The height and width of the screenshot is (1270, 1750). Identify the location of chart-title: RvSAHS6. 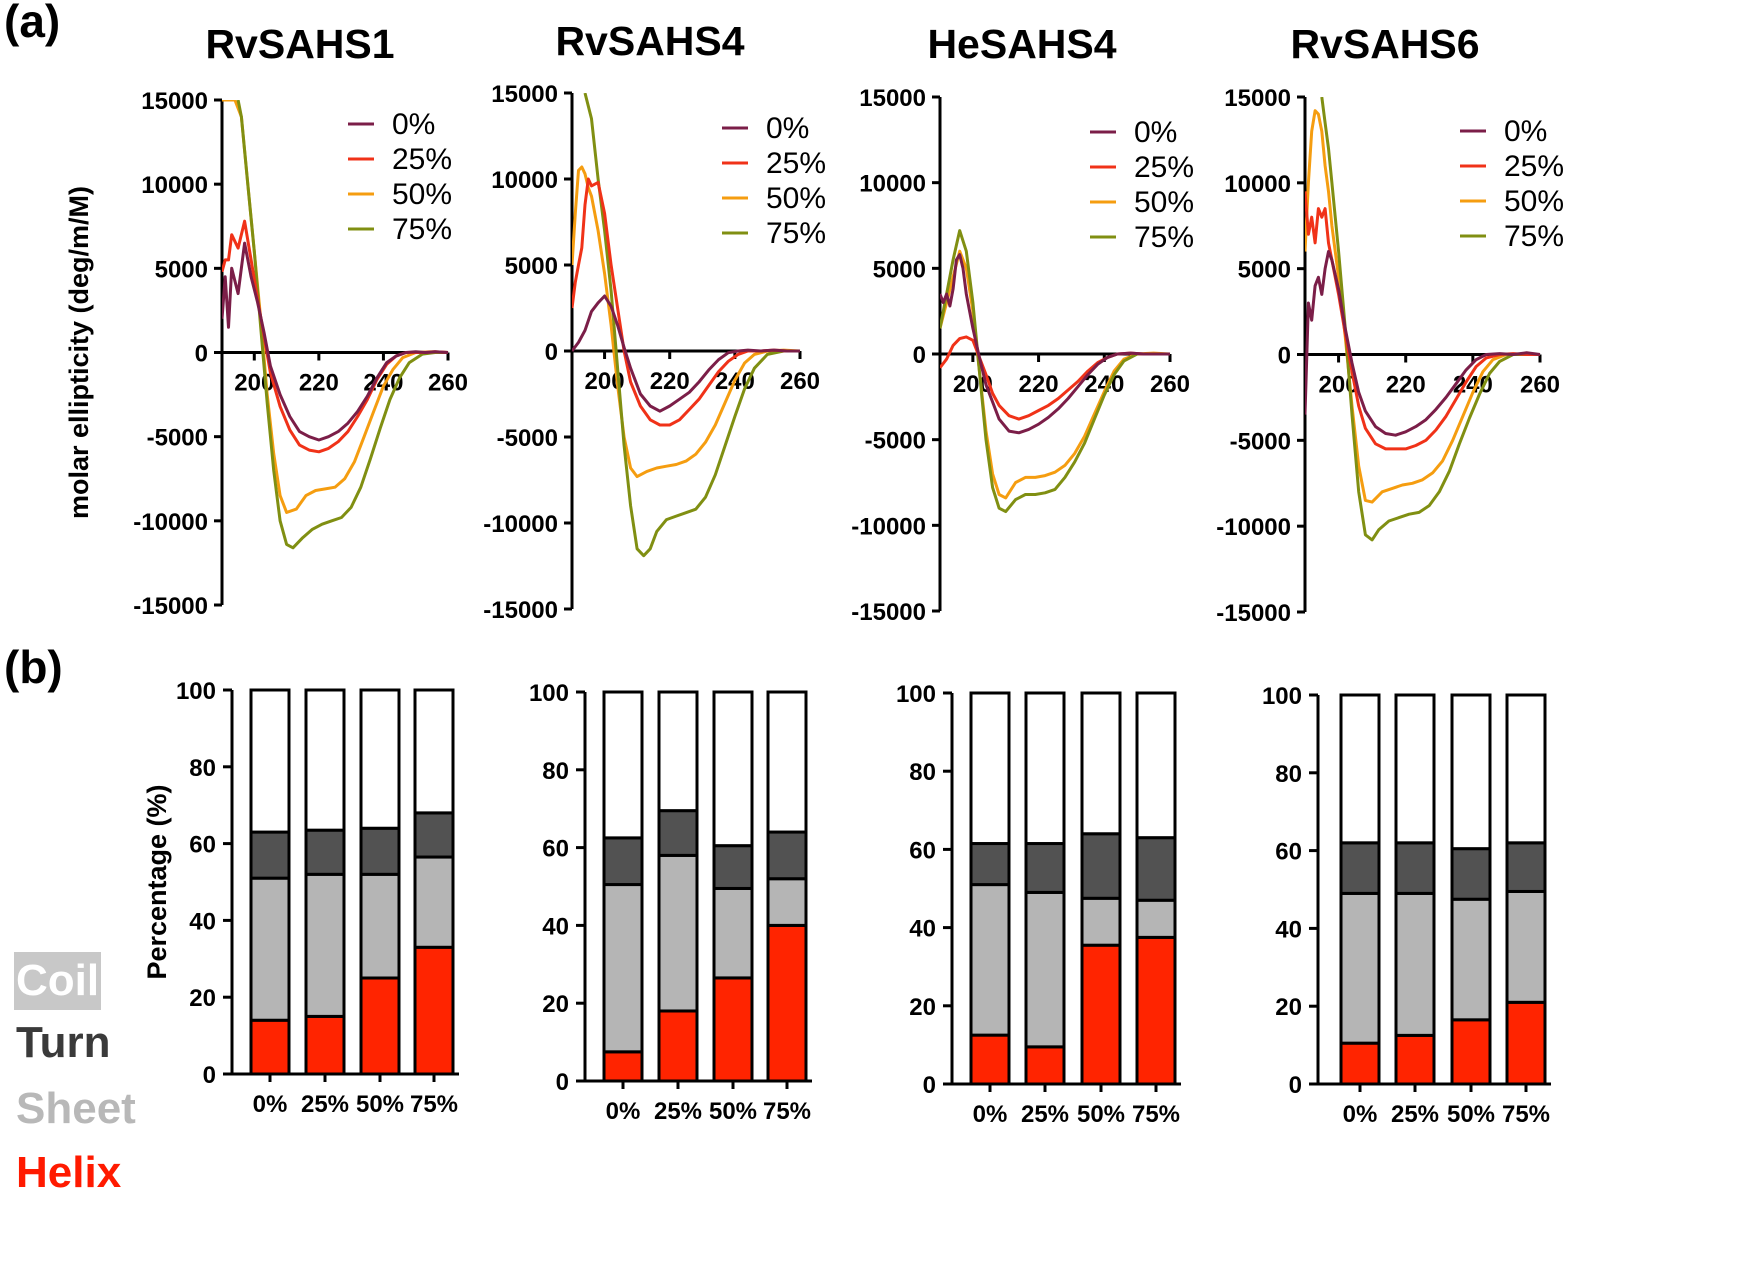
(1384, 44).